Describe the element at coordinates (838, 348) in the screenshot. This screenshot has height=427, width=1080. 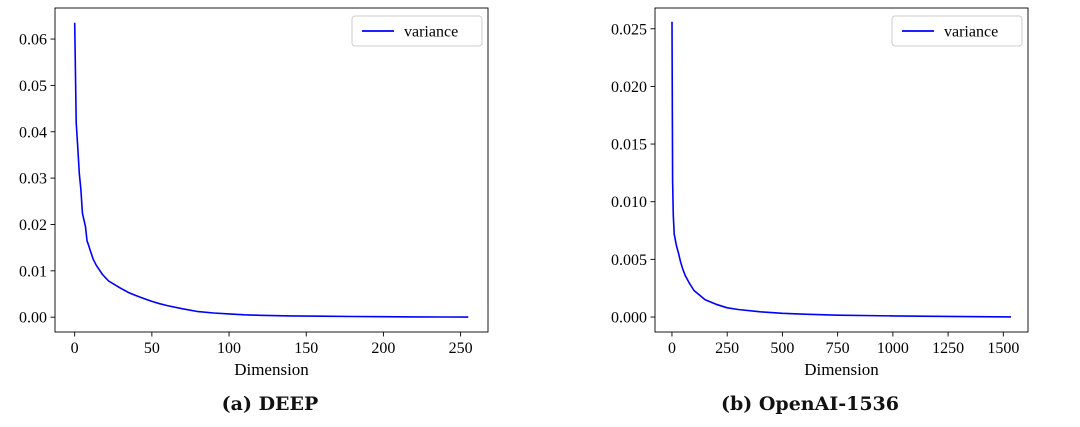
I see `x-tick-label: 750` at that location.